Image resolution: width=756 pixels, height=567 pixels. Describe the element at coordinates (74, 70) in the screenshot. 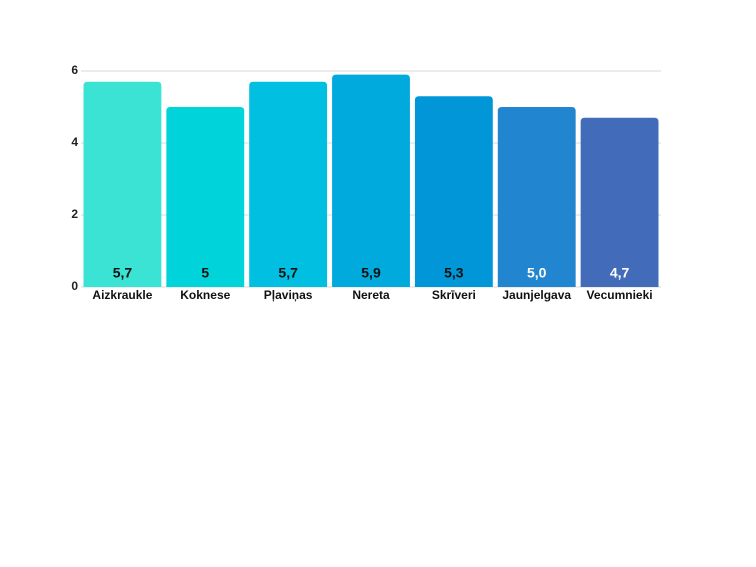

I see `y-tick-label: 6` at that location.